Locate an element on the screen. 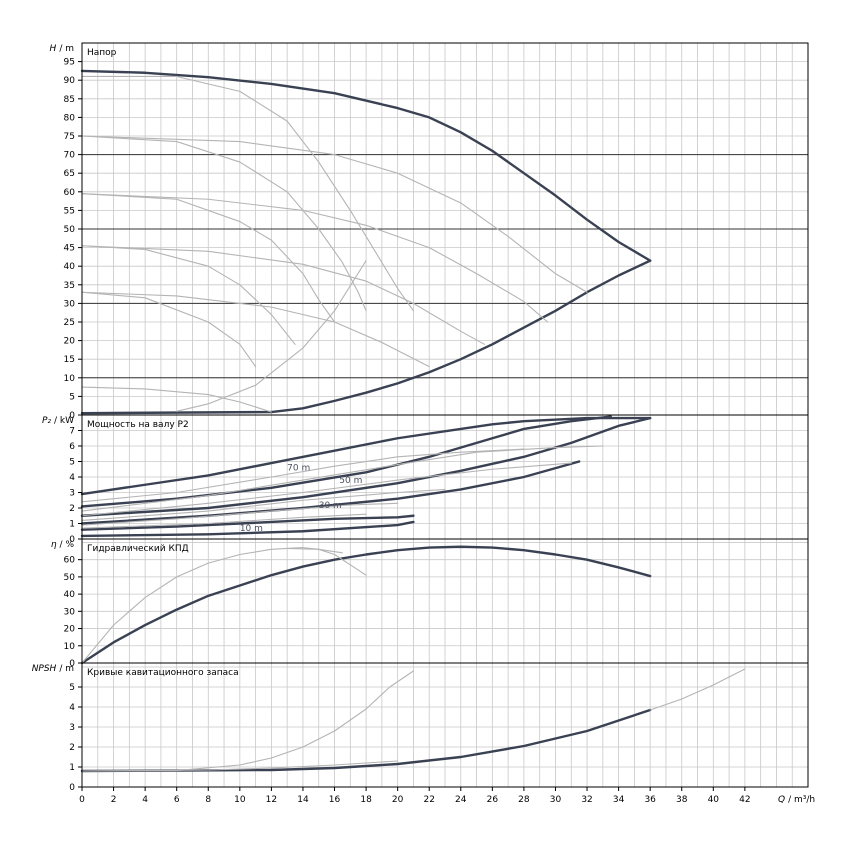  panel-title: Кривые кавитационного запаса is located at coordinates (163, 673).